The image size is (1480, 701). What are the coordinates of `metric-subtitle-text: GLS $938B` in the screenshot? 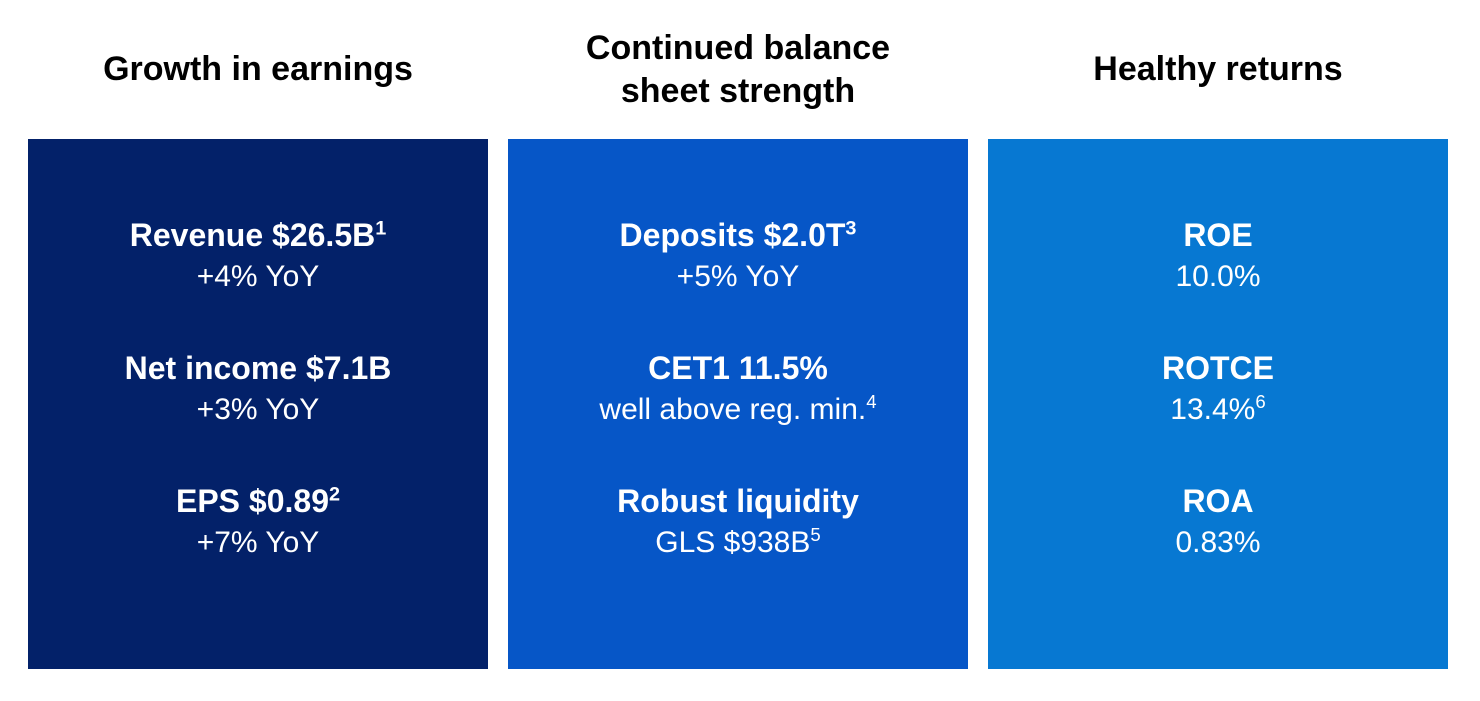 It's located at (733, 542).